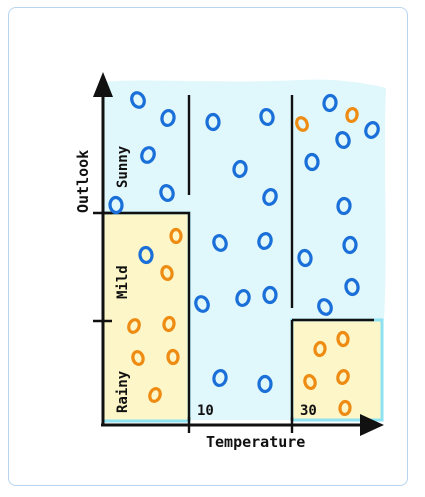 This screenshot has width=425, height=497. I want to click on x-axis-arrow, so click(372, 425).